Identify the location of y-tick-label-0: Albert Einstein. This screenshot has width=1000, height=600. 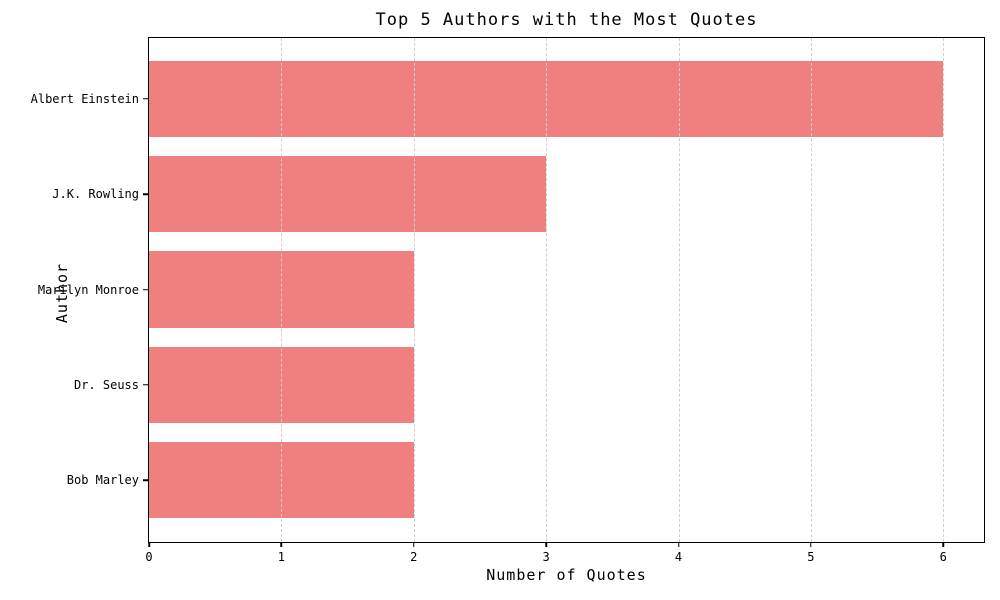
(84, 98).